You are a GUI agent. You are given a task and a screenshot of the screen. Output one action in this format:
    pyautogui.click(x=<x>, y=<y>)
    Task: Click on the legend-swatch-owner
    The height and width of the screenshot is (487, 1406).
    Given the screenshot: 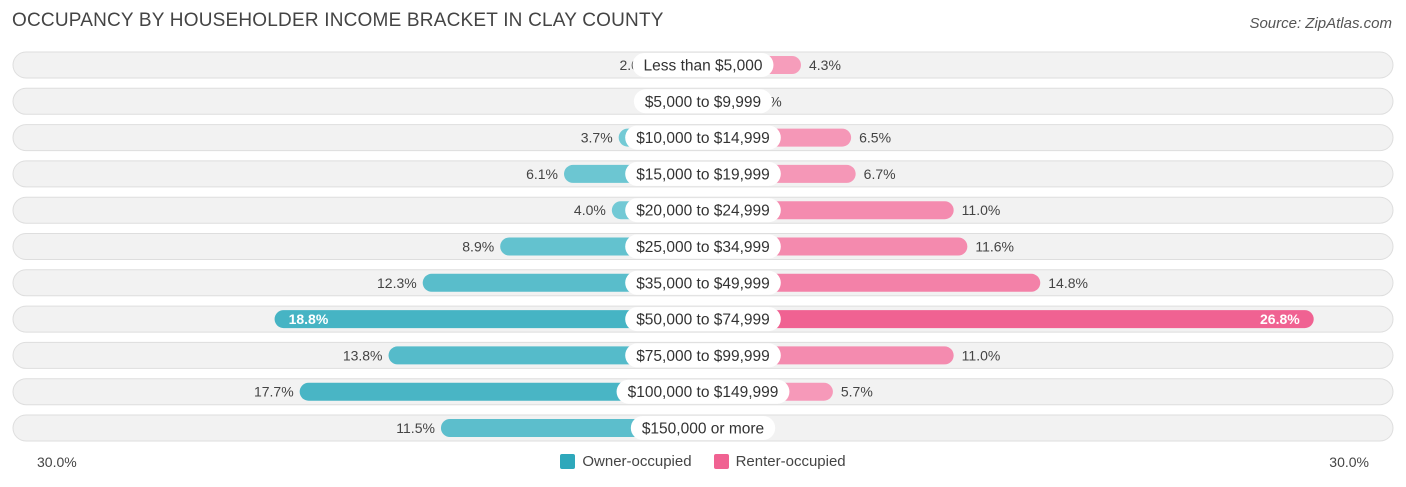 What is the action you would take?
    pyautogui.click(x=568, y=461)
    